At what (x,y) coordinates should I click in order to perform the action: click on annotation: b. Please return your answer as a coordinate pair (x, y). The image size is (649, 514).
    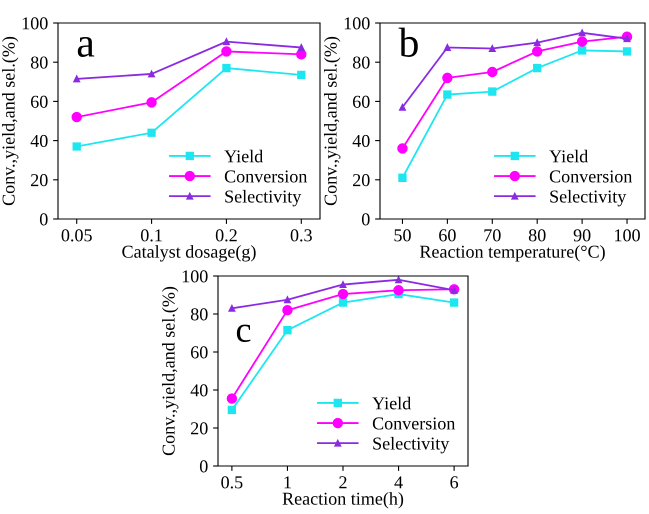
    Looking at the image, I should click on (408, 42).